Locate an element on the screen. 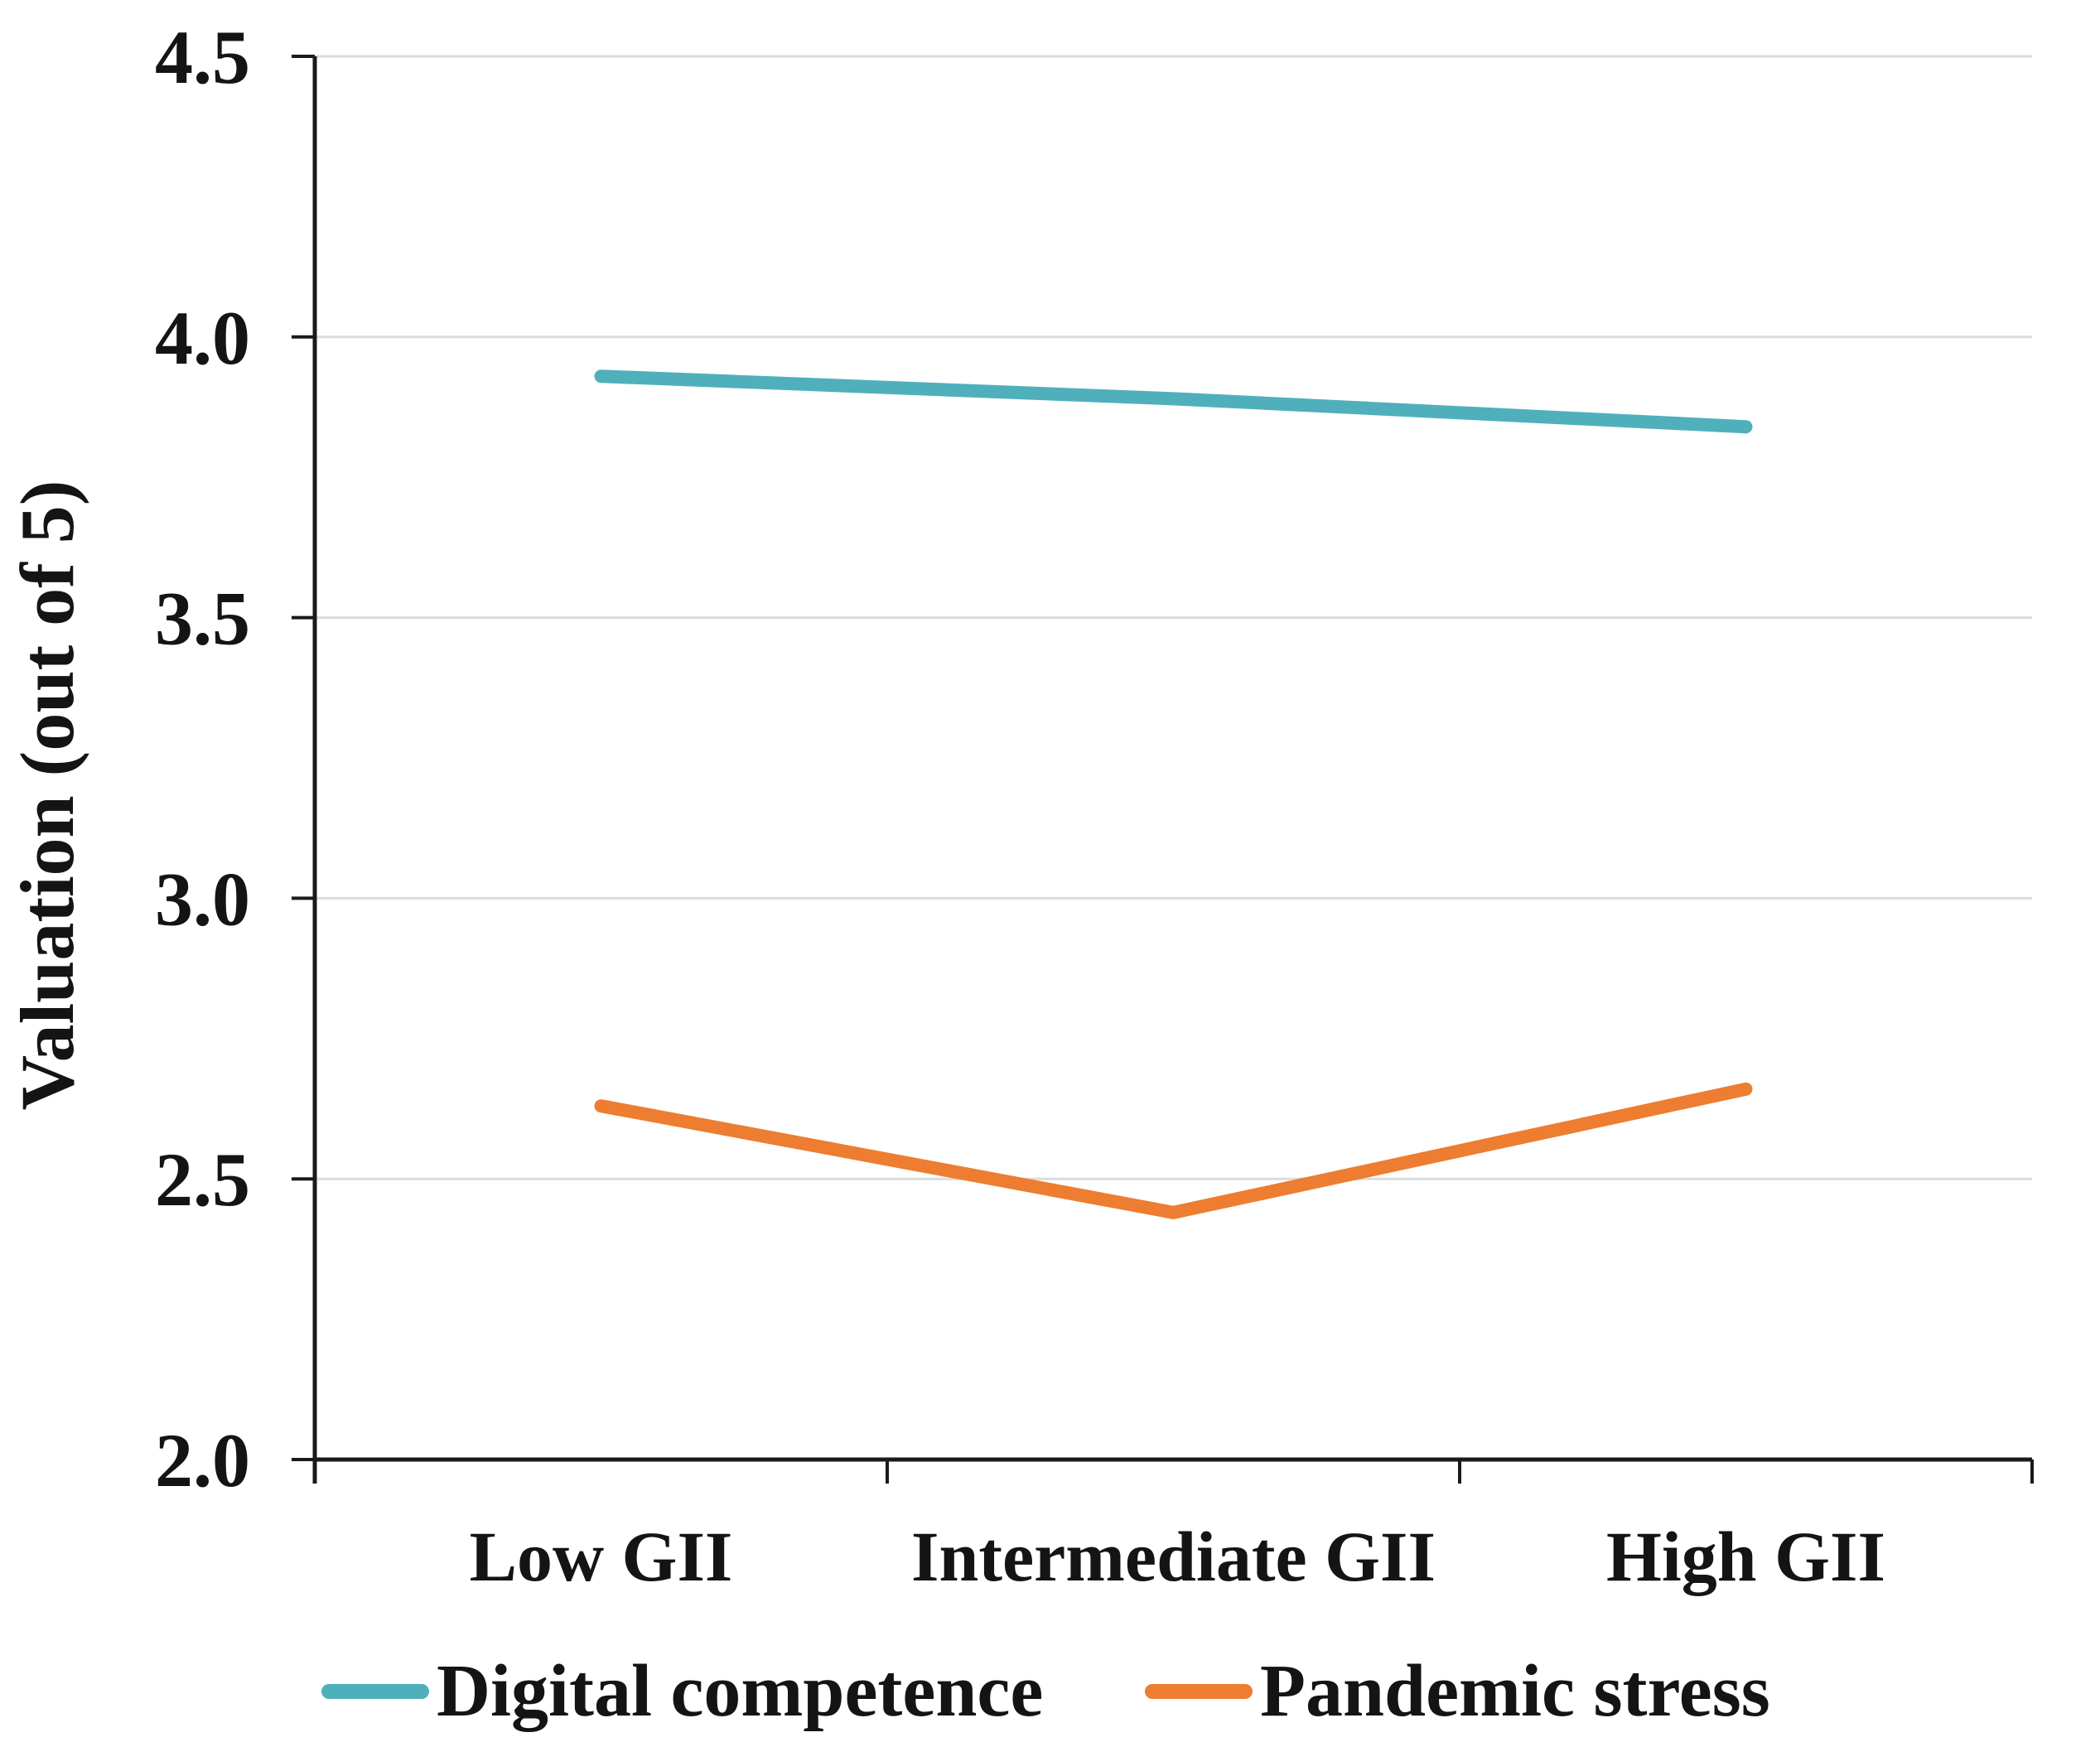  x-category-label: Low GII is located at coordinates (601, 1556).